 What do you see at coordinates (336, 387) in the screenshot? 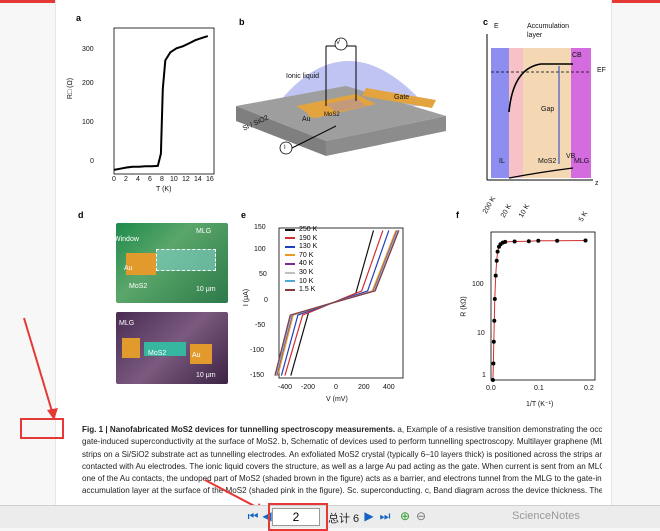
I see `panel-e-xtick: 0` at bounding box center [336, 387].